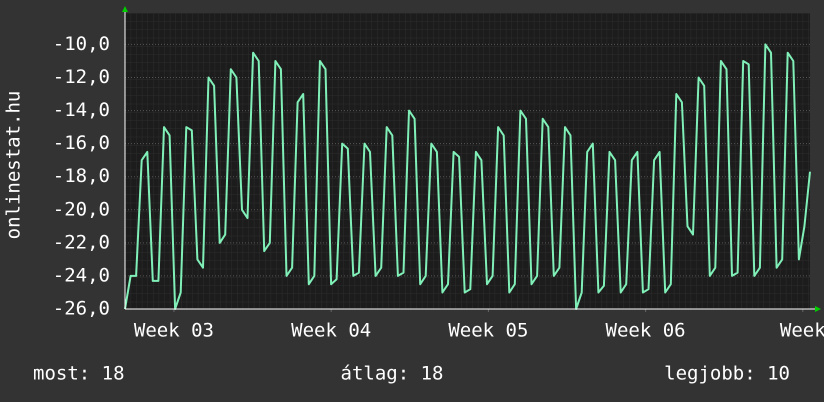 This screenshot has width=824, height=402. I want to click on x-tick-label: Week 05, so click(488, 331).